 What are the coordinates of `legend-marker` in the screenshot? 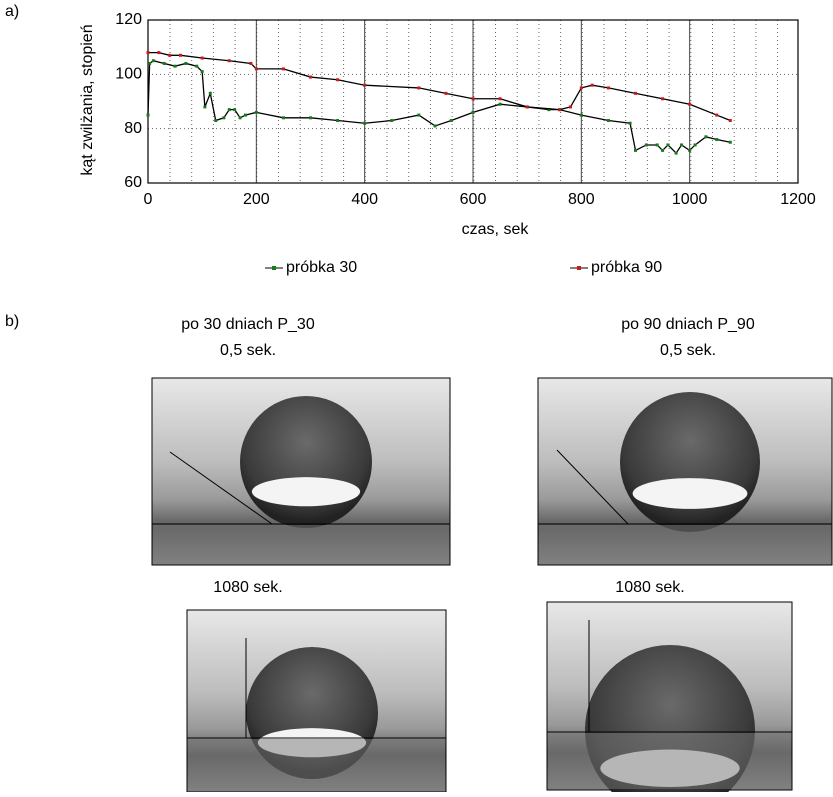 It's located at (579, 268).